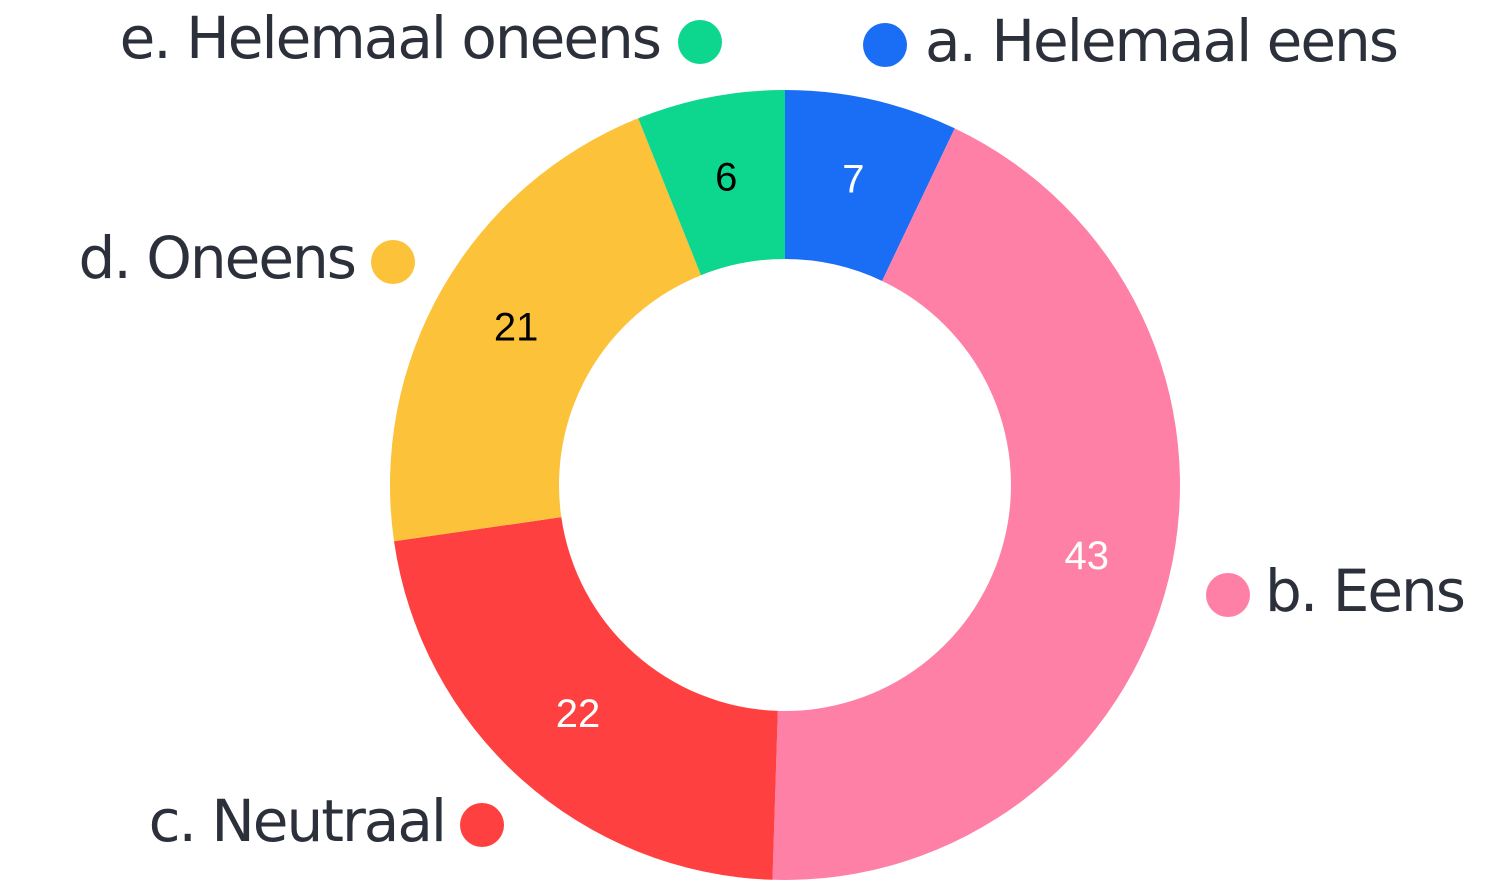 The height and width of the screenshot is (881, 1497). What do you see at coordinates (853, 180) in the screenshot?
I see `value-label: 7` at bounding box center [853, 180].